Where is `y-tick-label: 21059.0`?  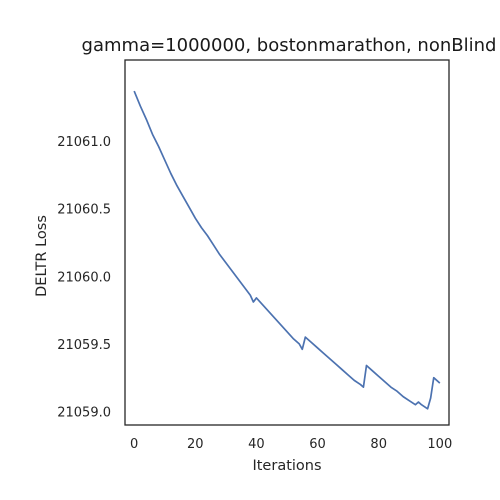
y-tick-label: 21059.0 is located at coordinates (84, 412).